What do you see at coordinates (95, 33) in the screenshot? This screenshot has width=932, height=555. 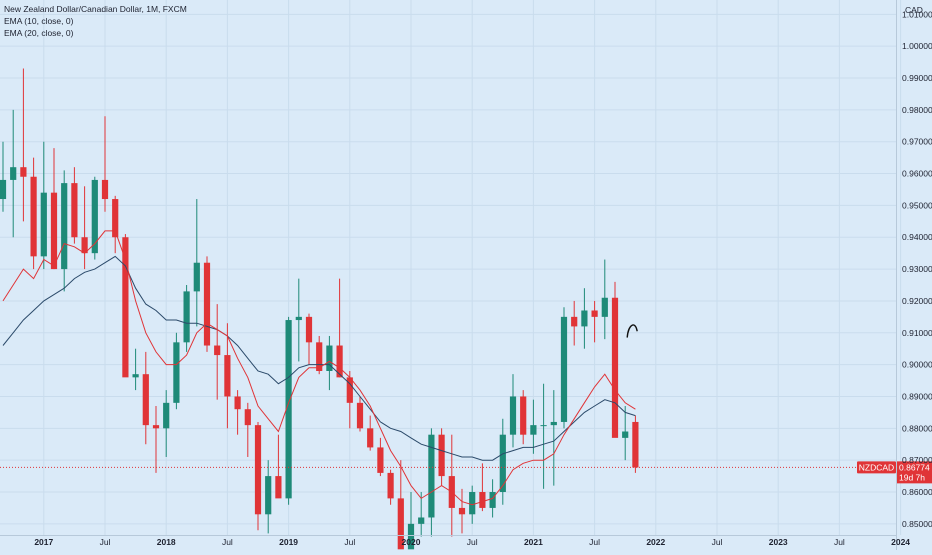 I see `ema20-legend: EMA (20, close, 0)` at bounding box center [95, 33].